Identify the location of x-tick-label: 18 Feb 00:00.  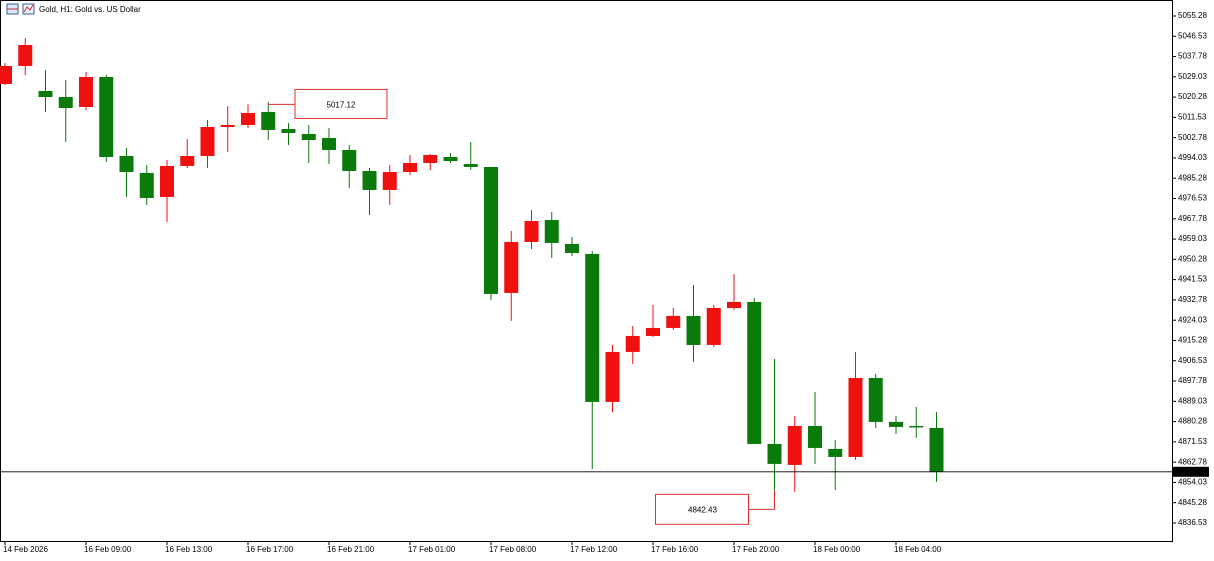
(837, 549).